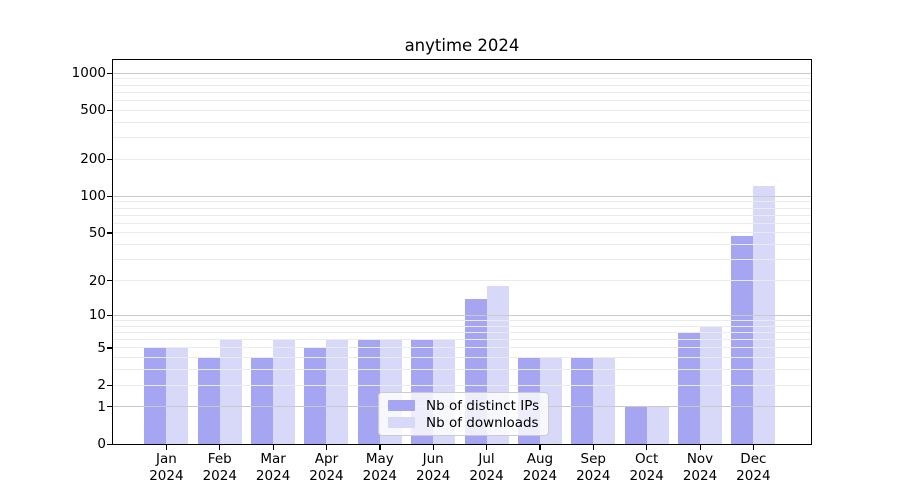  I want to click on x-tick-month: May, so click(379, 459).